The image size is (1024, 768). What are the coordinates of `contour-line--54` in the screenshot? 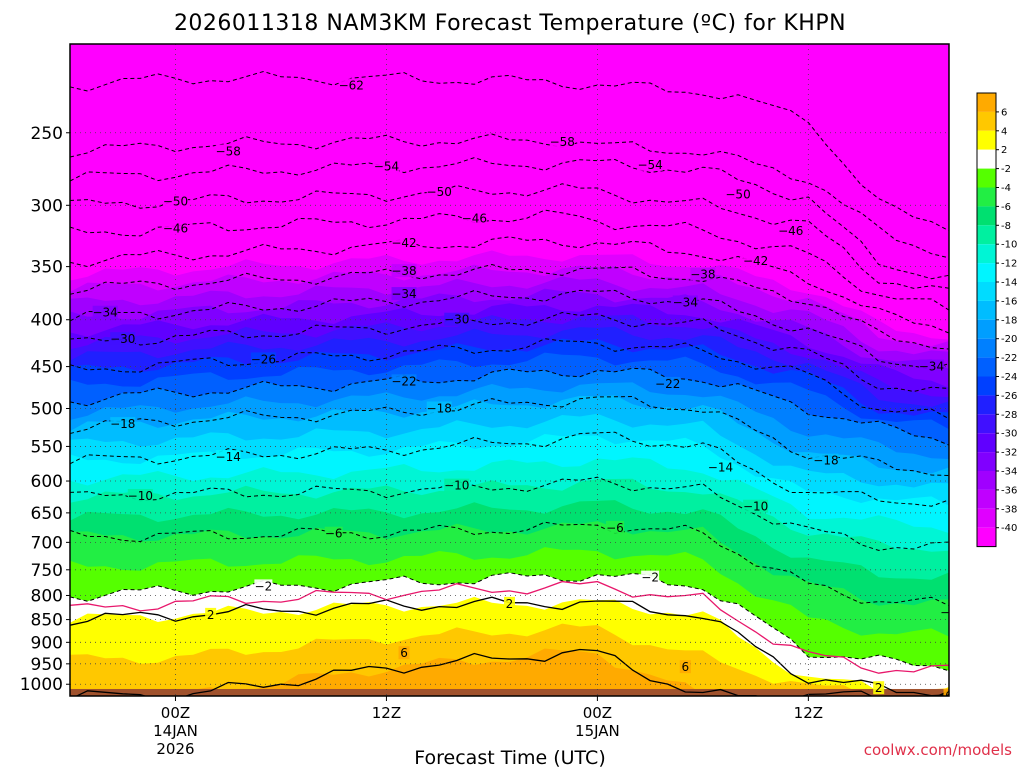 It's located at (509, 218).